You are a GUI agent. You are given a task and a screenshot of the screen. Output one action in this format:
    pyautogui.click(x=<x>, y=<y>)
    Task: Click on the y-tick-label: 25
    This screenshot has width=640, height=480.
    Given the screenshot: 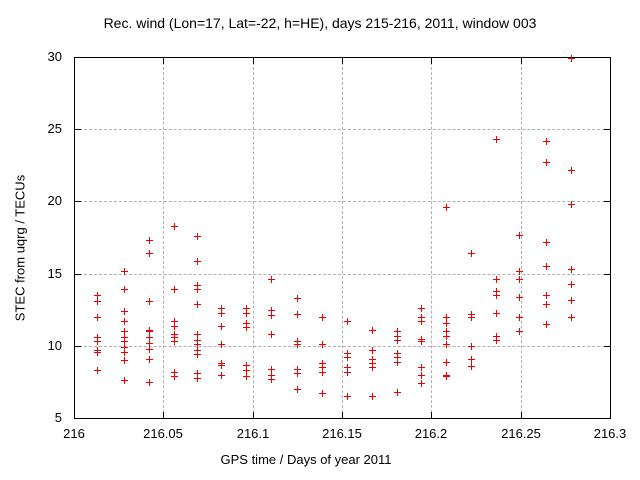 What is the action you would take?
    pyautogui.click(x=54, y=128)
    